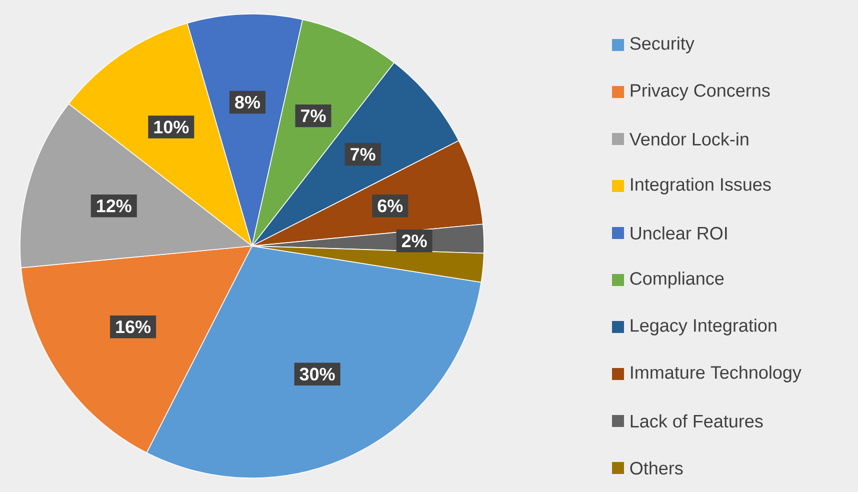  What do you see at coordinates (688, 139) in the screenshot?
I see `legend-label: Vendor Lock-in` at bounding box center [688, 139].